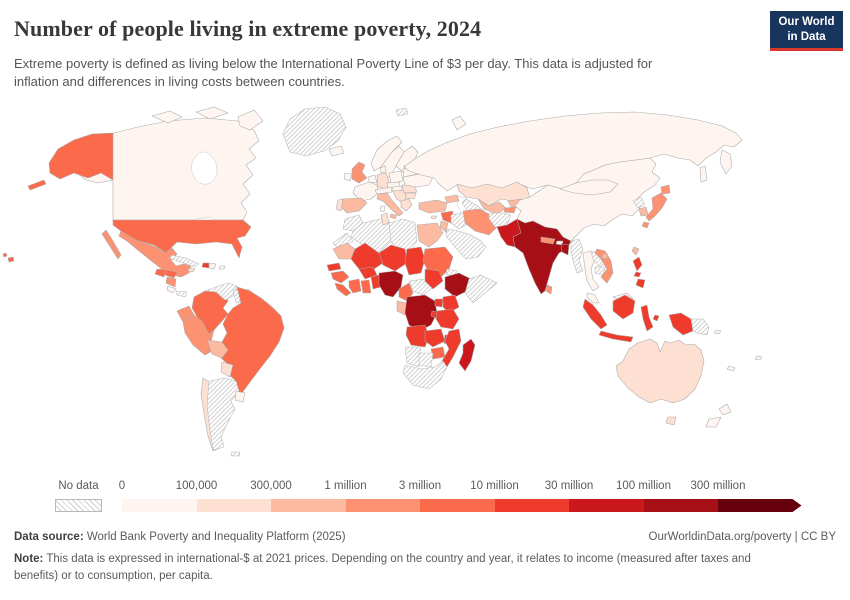 This screenshot has height=600, width=850. Describe the element at coordinates (421, 313) in the screenshot. I see `country-dr-congo` at that location.